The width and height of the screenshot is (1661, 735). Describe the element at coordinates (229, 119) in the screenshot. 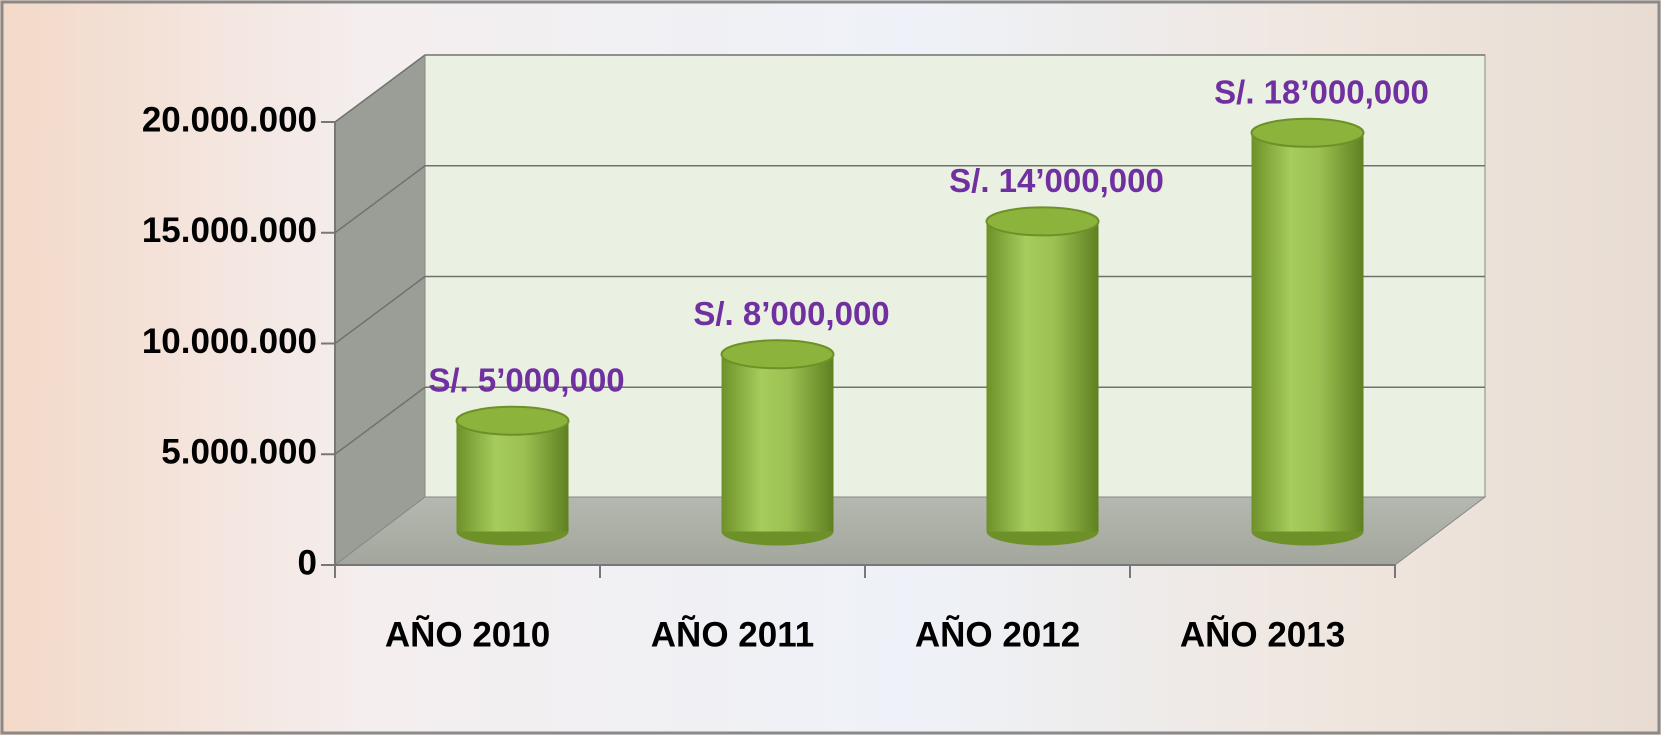

I see `y-tick-label: 20.000.000` at that location.